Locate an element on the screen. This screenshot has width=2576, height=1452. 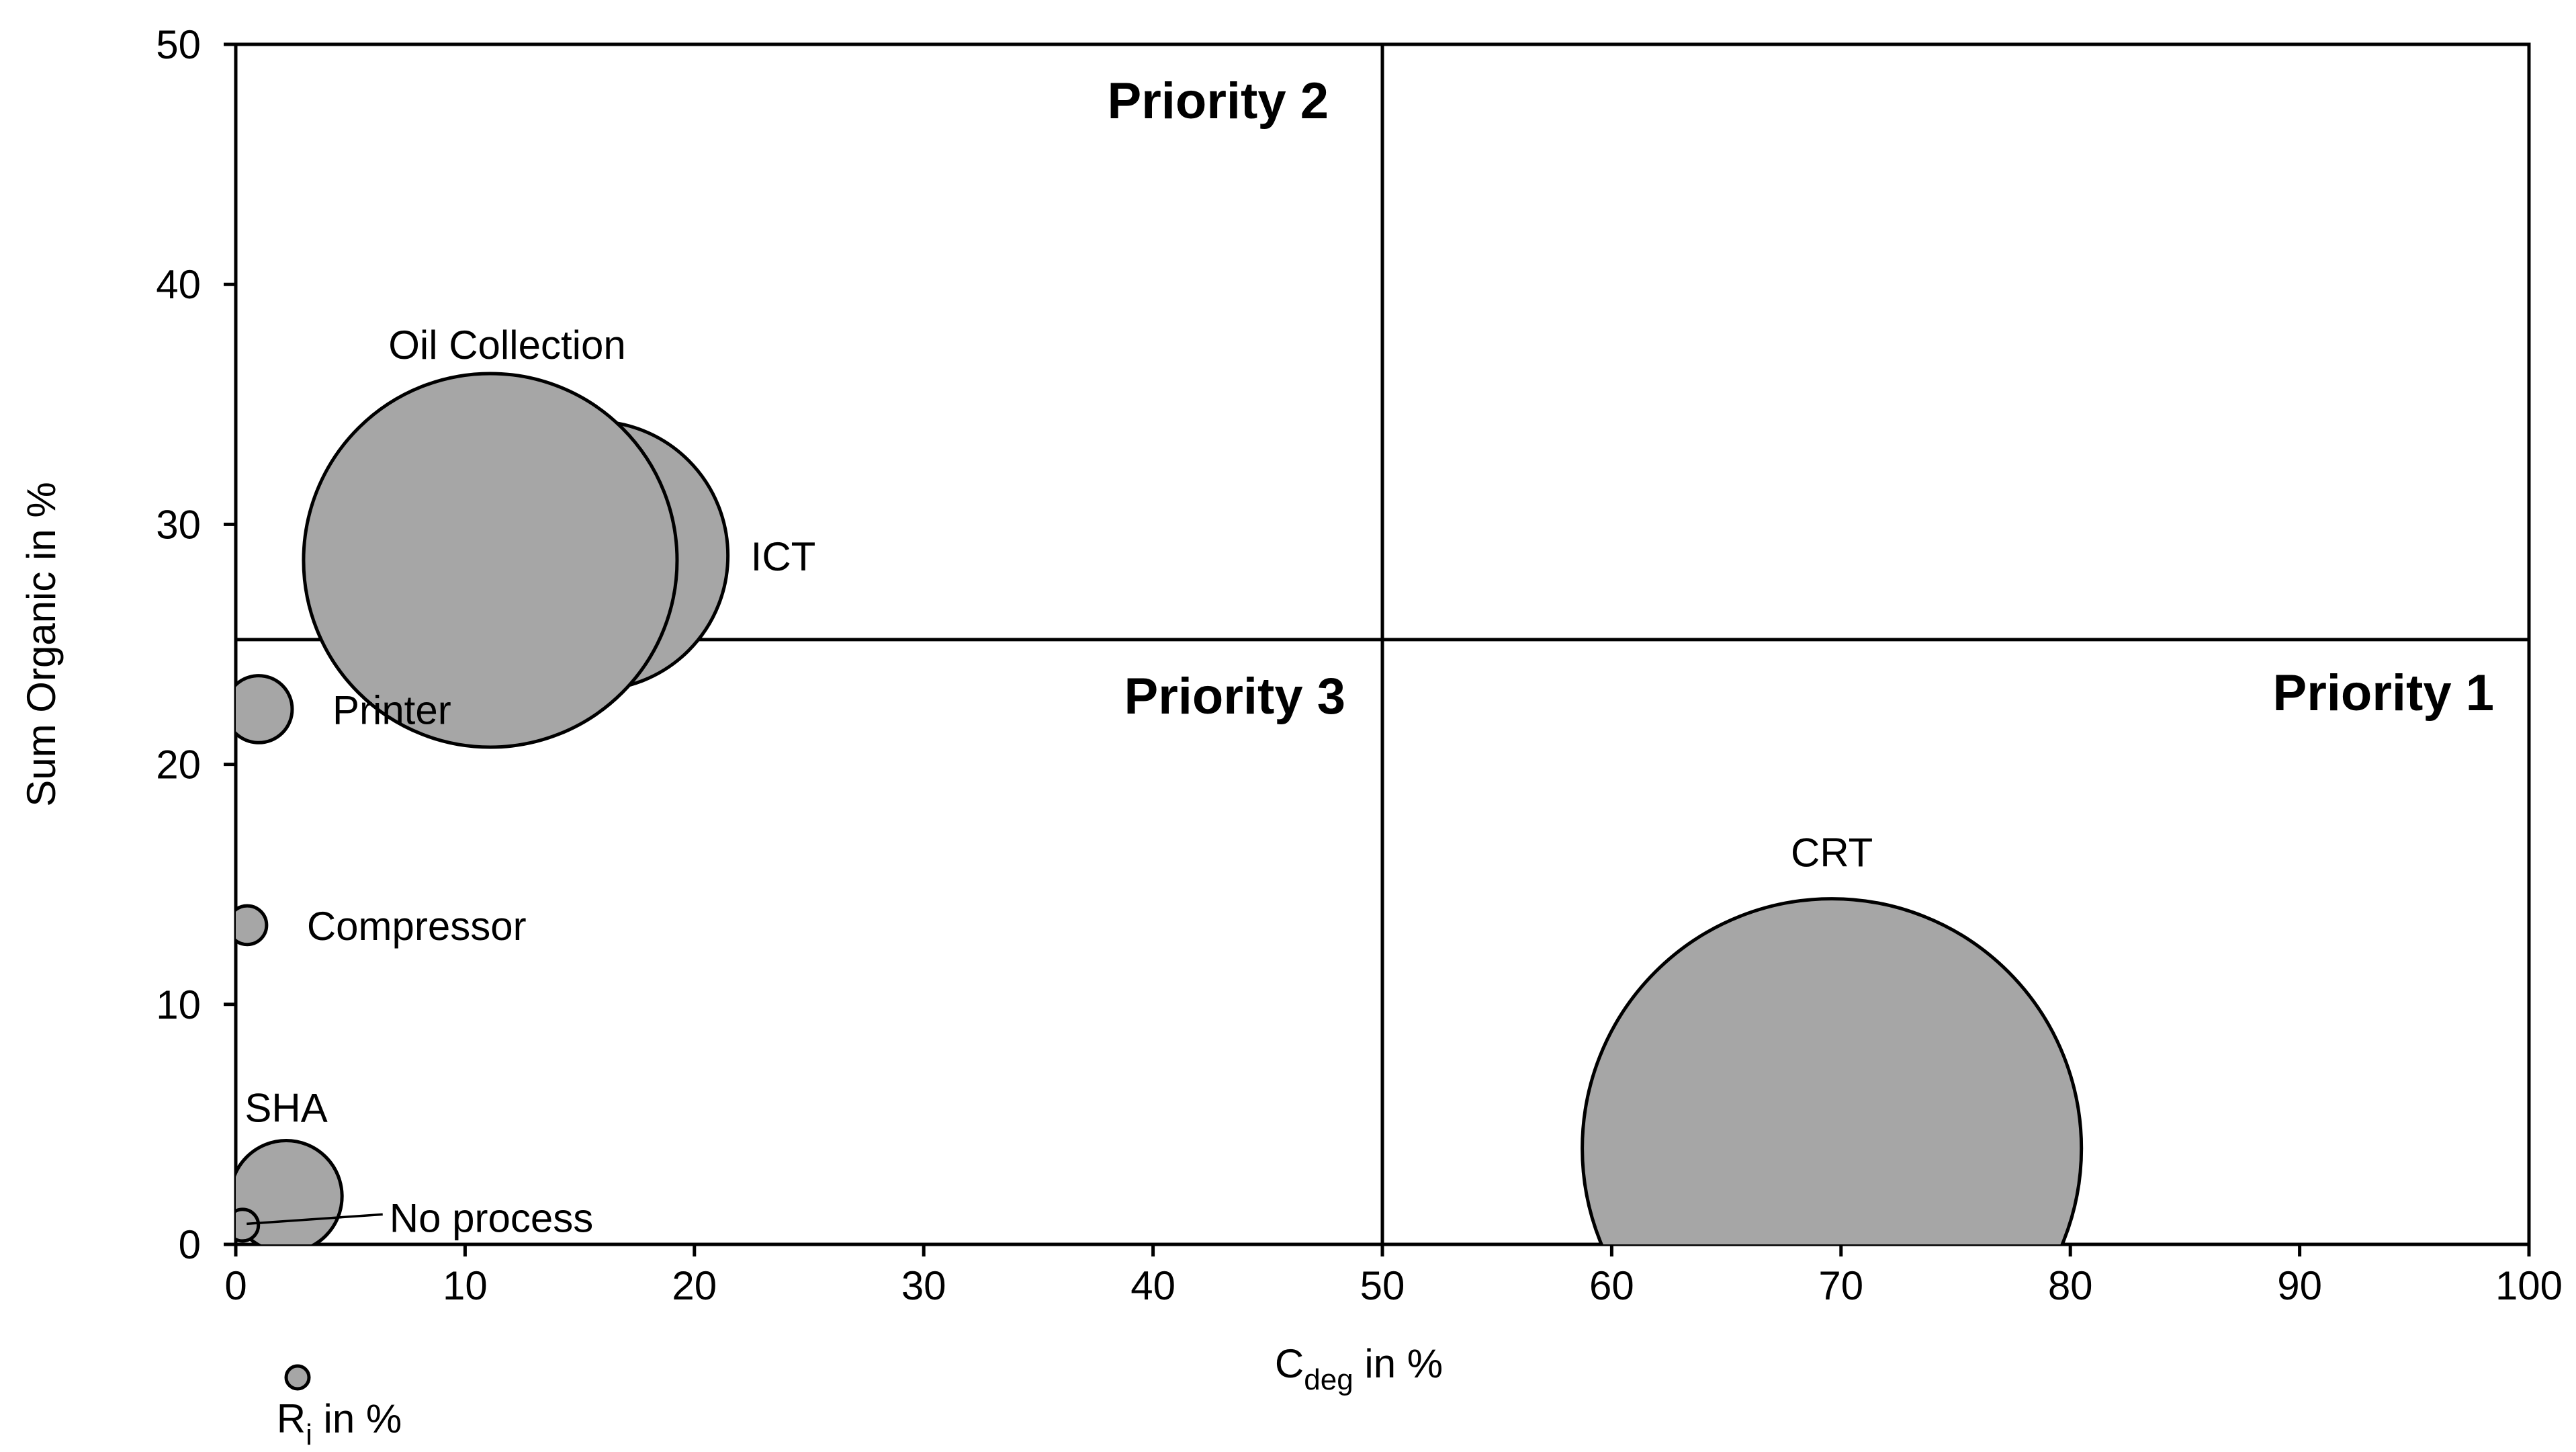
bubble-crt is located at coordinates (1833, 1070).